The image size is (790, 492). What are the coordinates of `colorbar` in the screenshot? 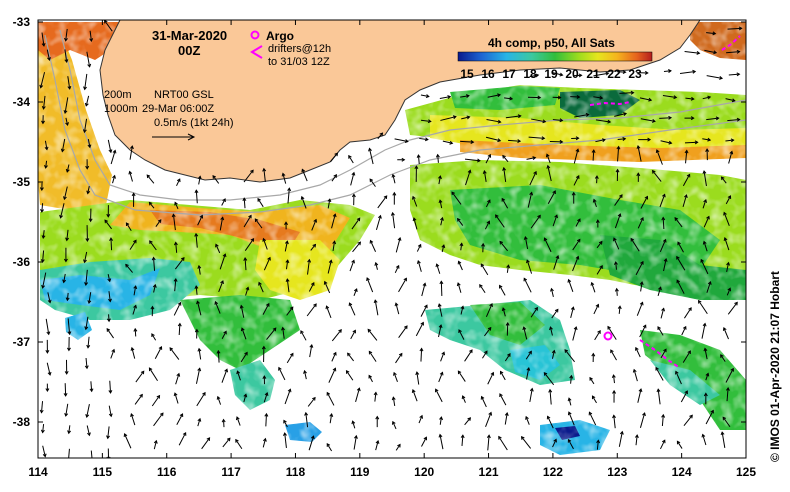 It's located at (555, 56).